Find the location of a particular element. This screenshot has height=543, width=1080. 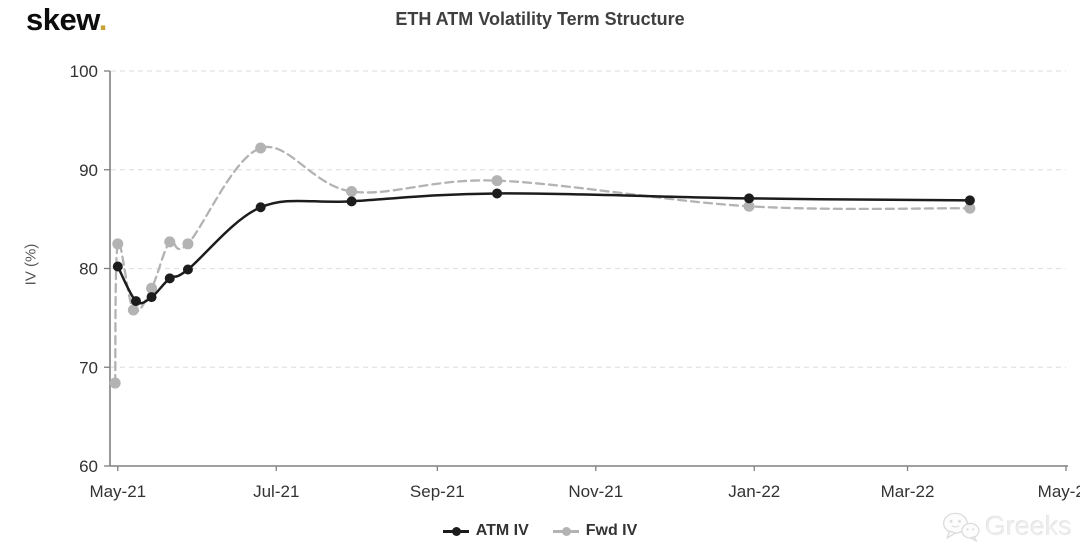

x-tick-label-May-21: May-21 is located at coordinates (117, 491).